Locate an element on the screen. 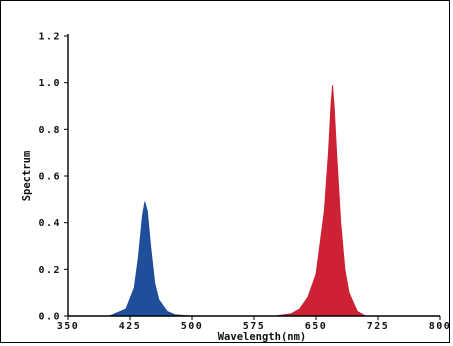 The height and width of the screenshot is (346, 453). y-tick-label: 1.2 is located at coordinates (49, 37).